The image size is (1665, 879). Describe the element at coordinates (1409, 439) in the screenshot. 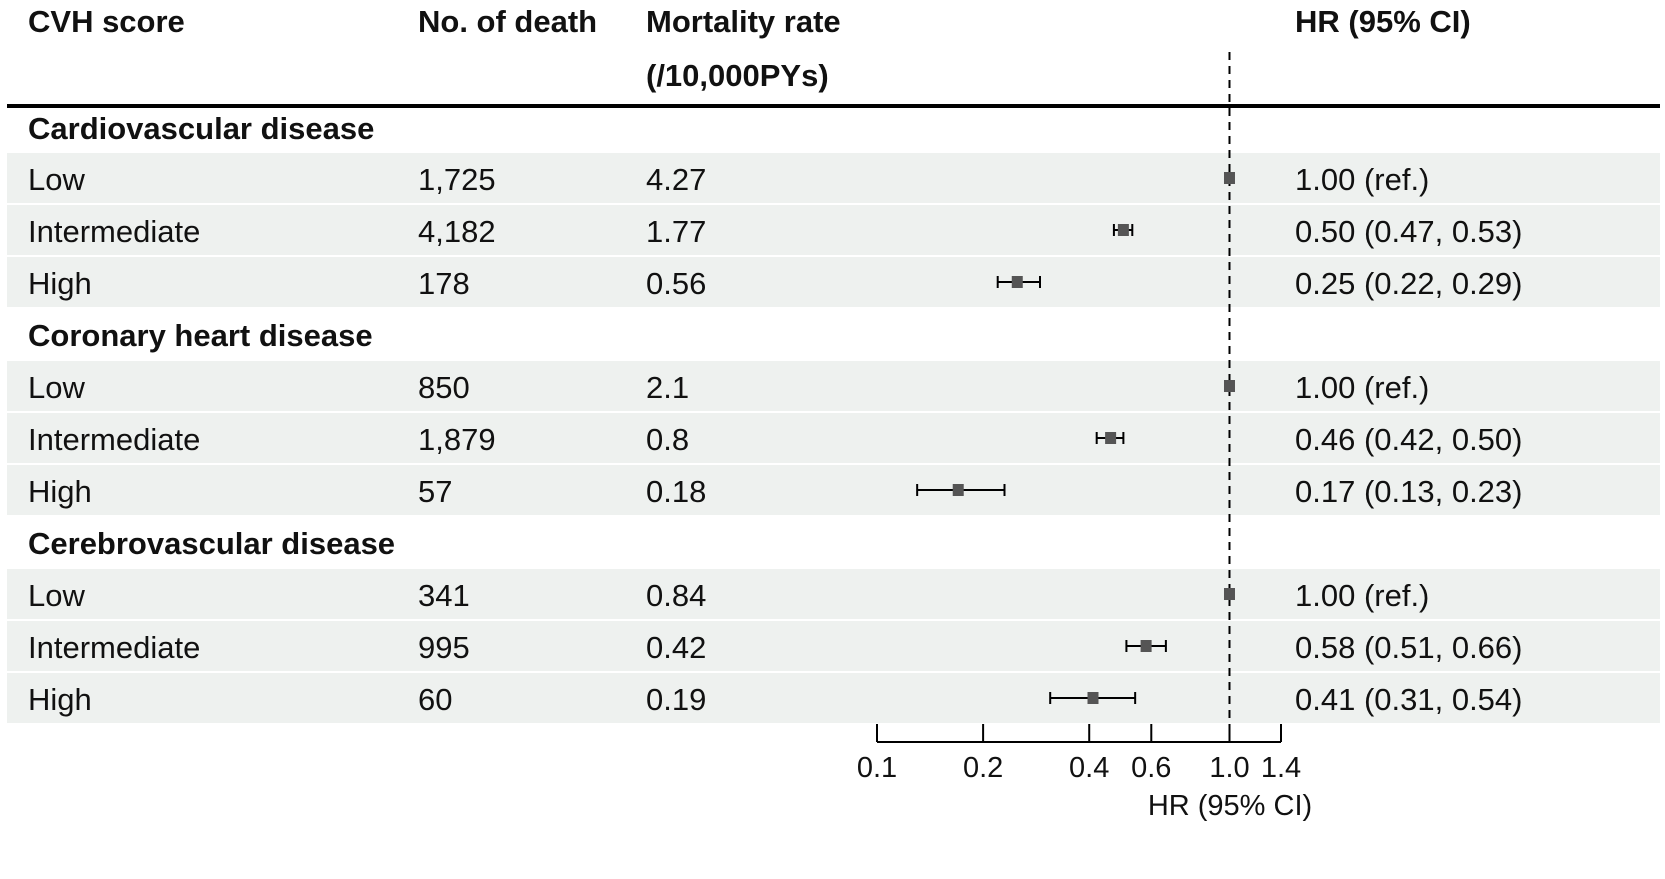

I see `row-hr-text: 0.46 (0.42, 0.50)` at that location.